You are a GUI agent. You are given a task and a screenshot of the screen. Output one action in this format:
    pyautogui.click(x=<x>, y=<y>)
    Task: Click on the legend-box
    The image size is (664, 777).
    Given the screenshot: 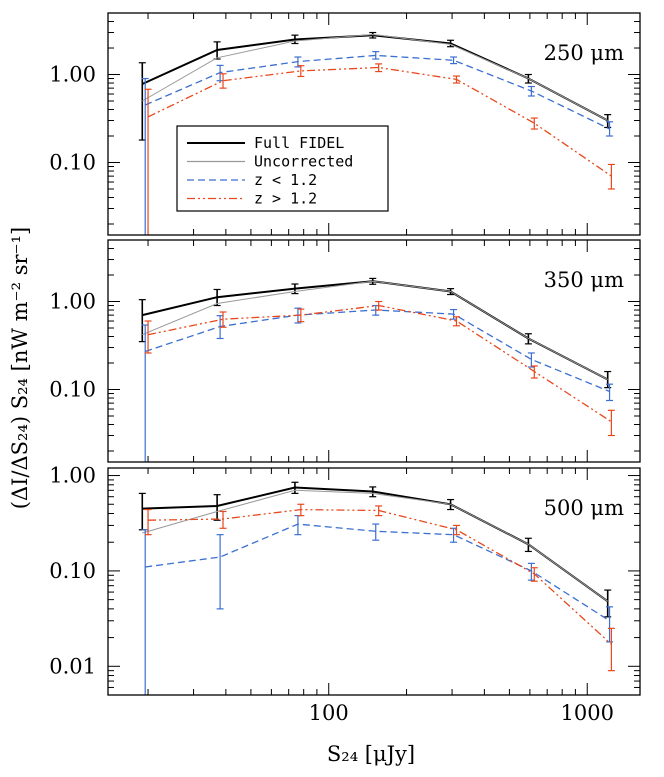 What is the action you would take?
    pyautogui.click(x=282, y=168)
    